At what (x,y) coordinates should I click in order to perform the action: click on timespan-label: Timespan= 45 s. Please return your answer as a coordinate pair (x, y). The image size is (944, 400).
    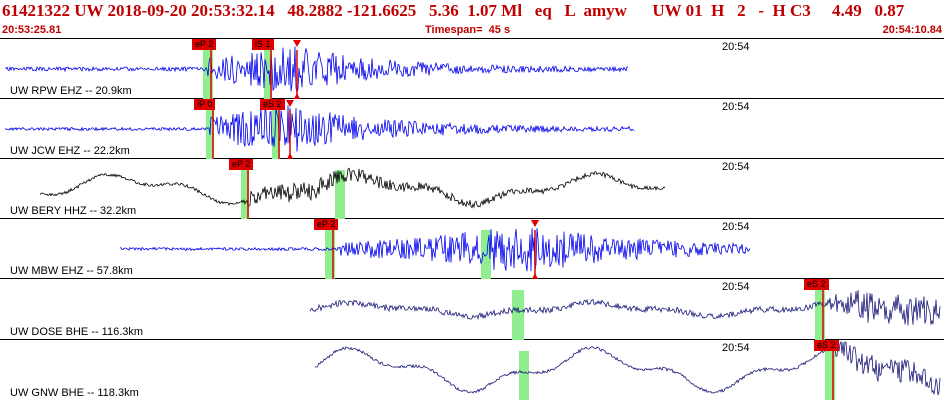
    Looking at the image, I should click on (468, 30).